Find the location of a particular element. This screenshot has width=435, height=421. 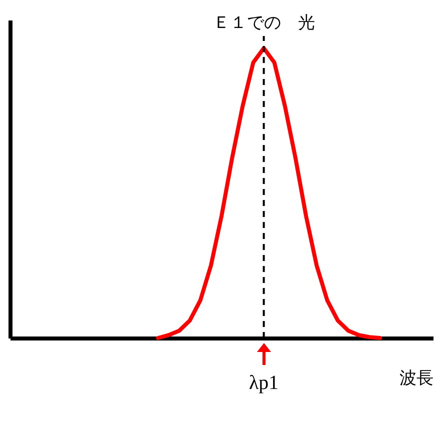

text: λp1 is located at coordinates (263, 383).